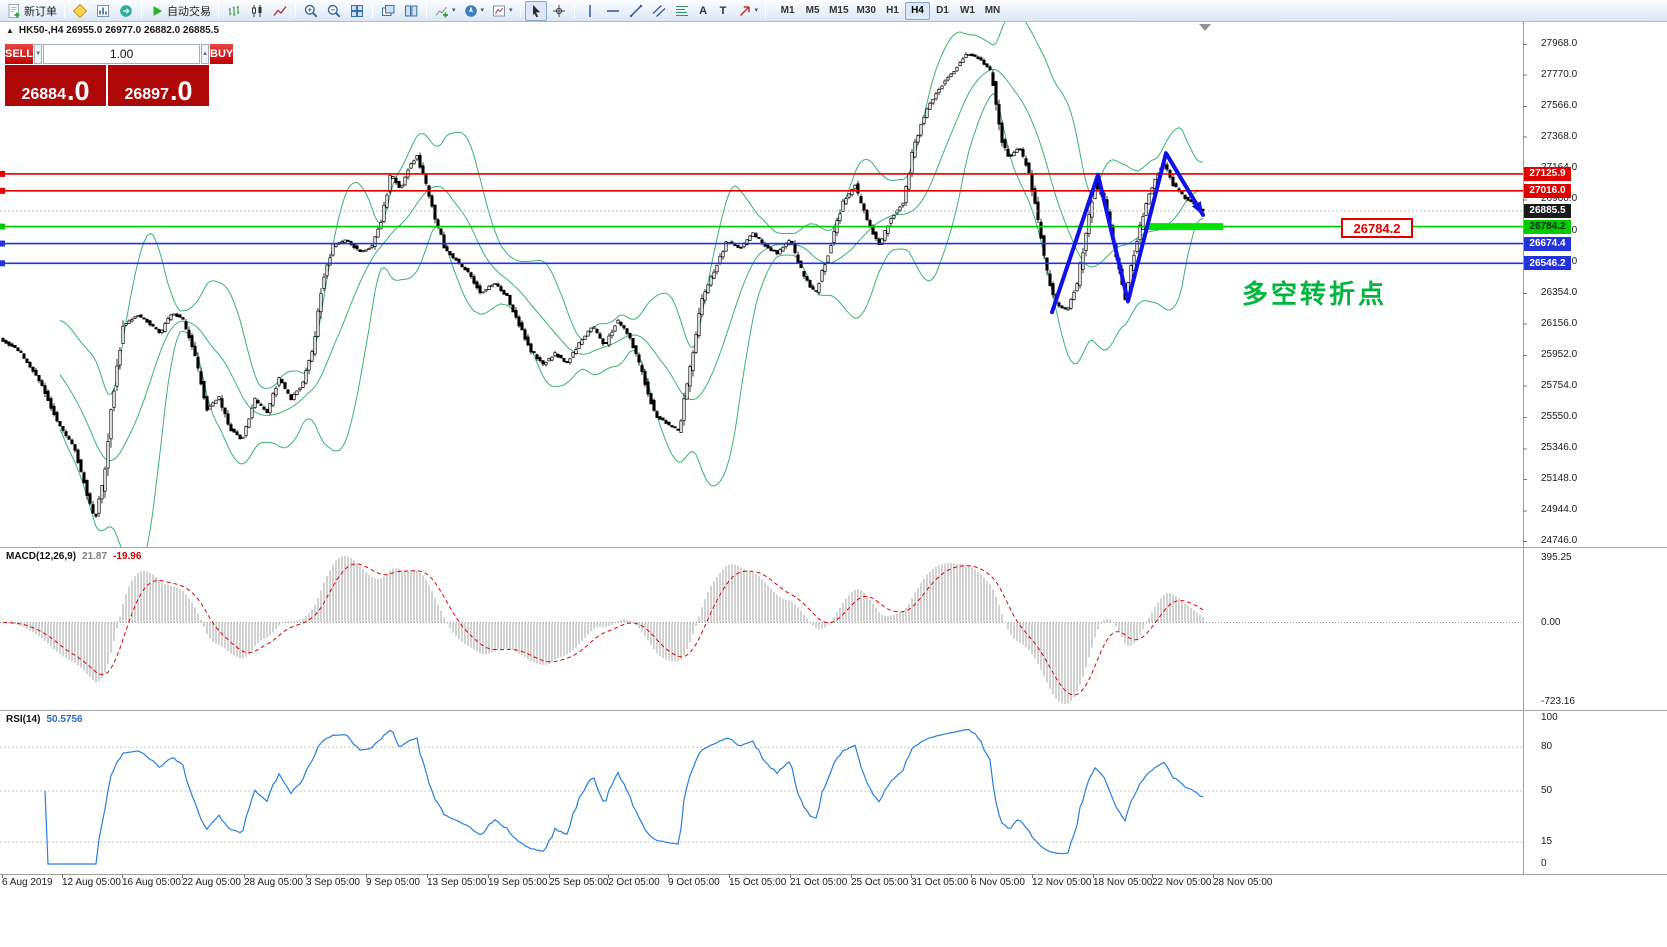  I want to click on text-label-tool-icon: T, so click(723, 11).